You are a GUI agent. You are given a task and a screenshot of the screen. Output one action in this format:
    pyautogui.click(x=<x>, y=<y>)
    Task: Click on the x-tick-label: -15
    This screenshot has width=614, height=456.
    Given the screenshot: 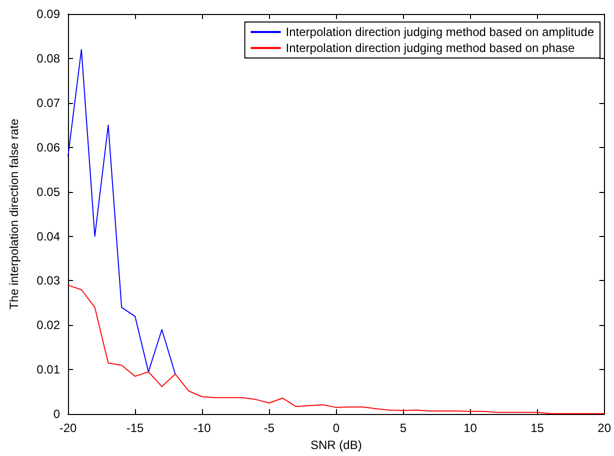 What is the action you would take?
    pyautogui.click(x=135, y=428)
    